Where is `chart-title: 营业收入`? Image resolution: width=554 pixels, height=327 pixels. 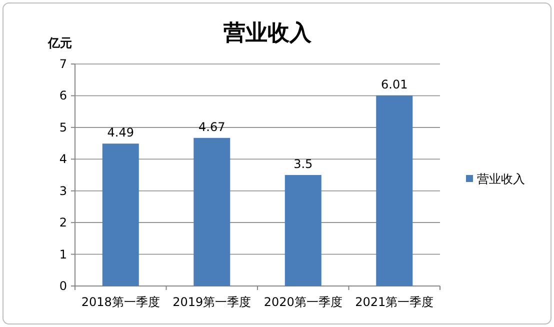 chart-title: 营业收入 is located at coordinates (267, 33).